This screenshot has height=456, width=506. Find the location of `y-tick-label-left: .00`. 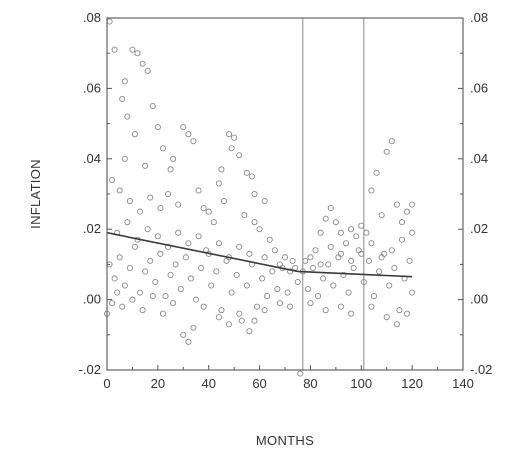

y-tick-label-left: .00 is located at coordinates (92, 299).